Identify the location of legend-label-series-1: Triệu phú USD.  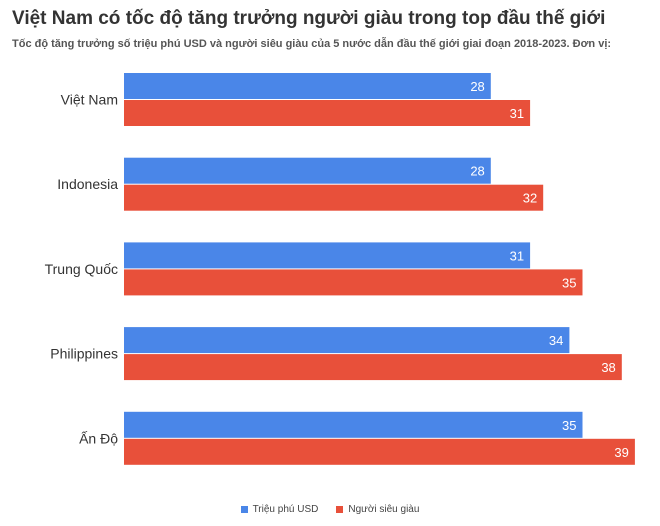
(285, 509).